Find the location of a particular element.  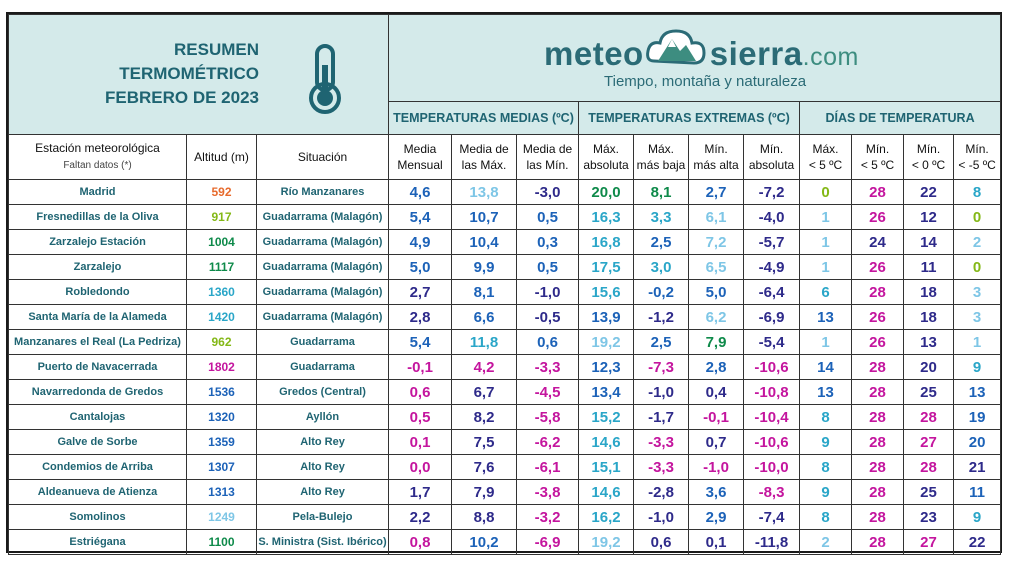

temperature-value: -8,3 is located at coordinates (772, 492).